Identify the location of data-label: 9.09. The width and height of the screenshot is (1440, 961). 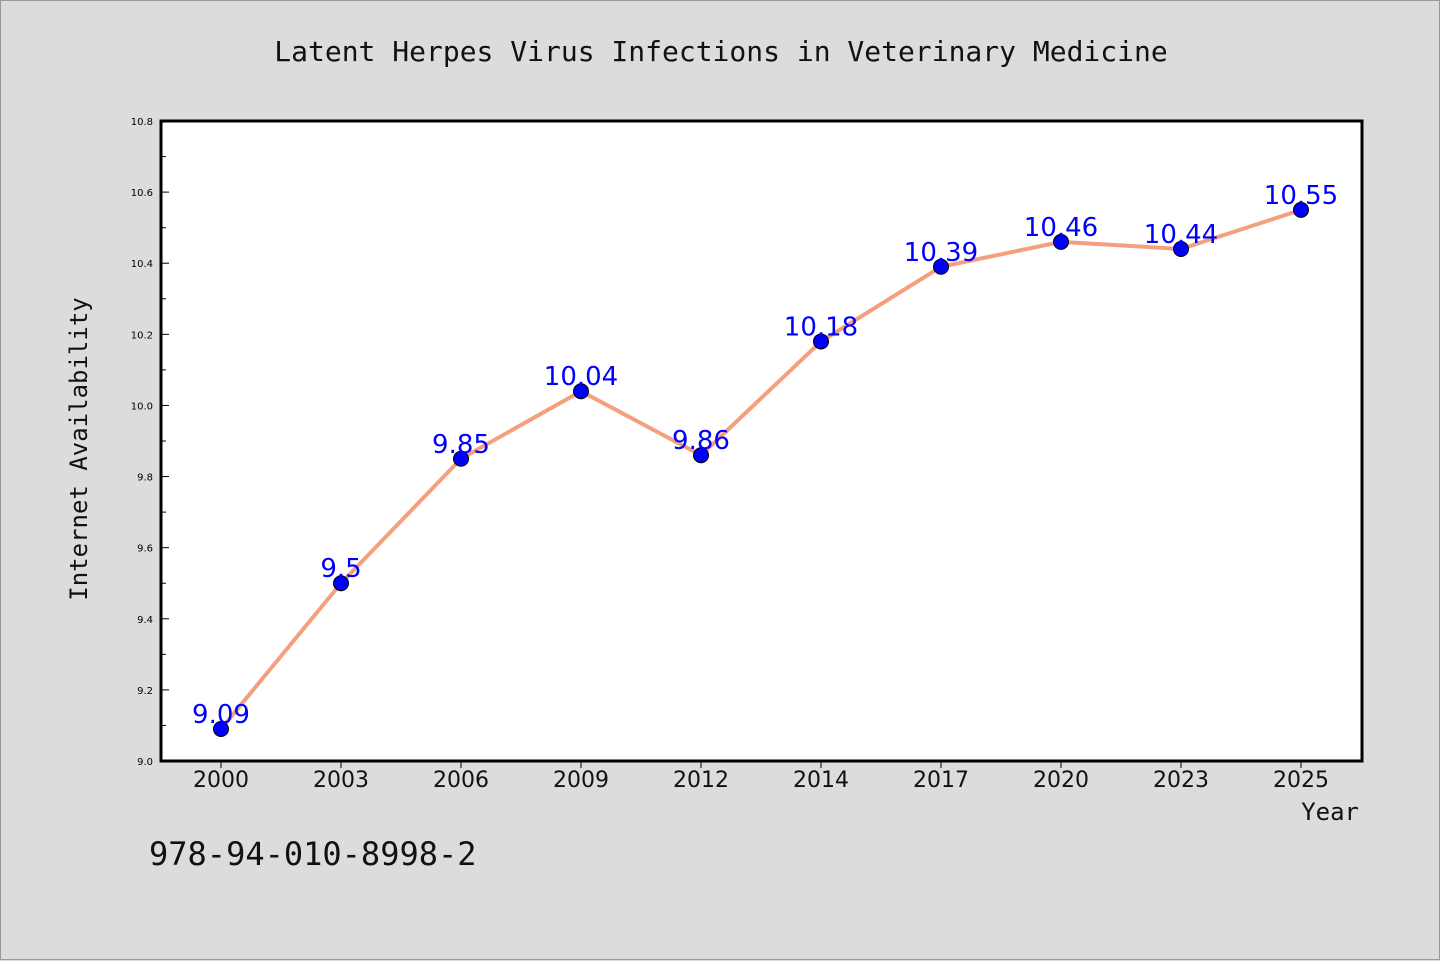
(221, 715).